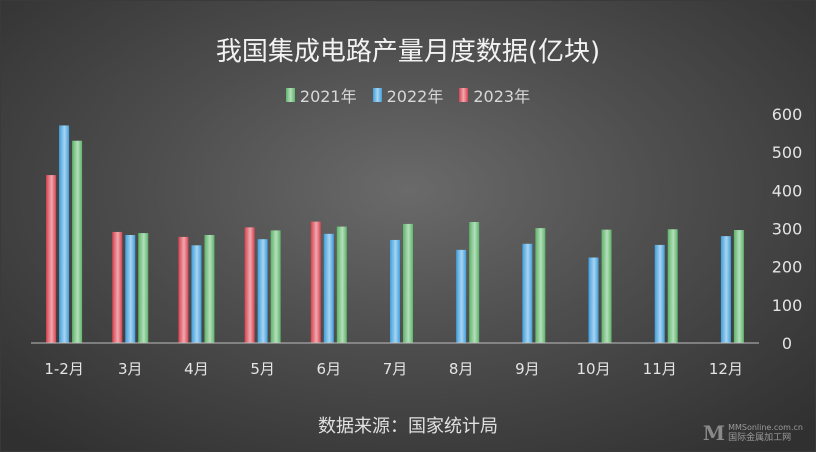 The height and width of the screenshot is (452, 816). Describe the element at coordinates (64, 234) in the screenshot. I see `bar-2022年-1-2月` at that location.